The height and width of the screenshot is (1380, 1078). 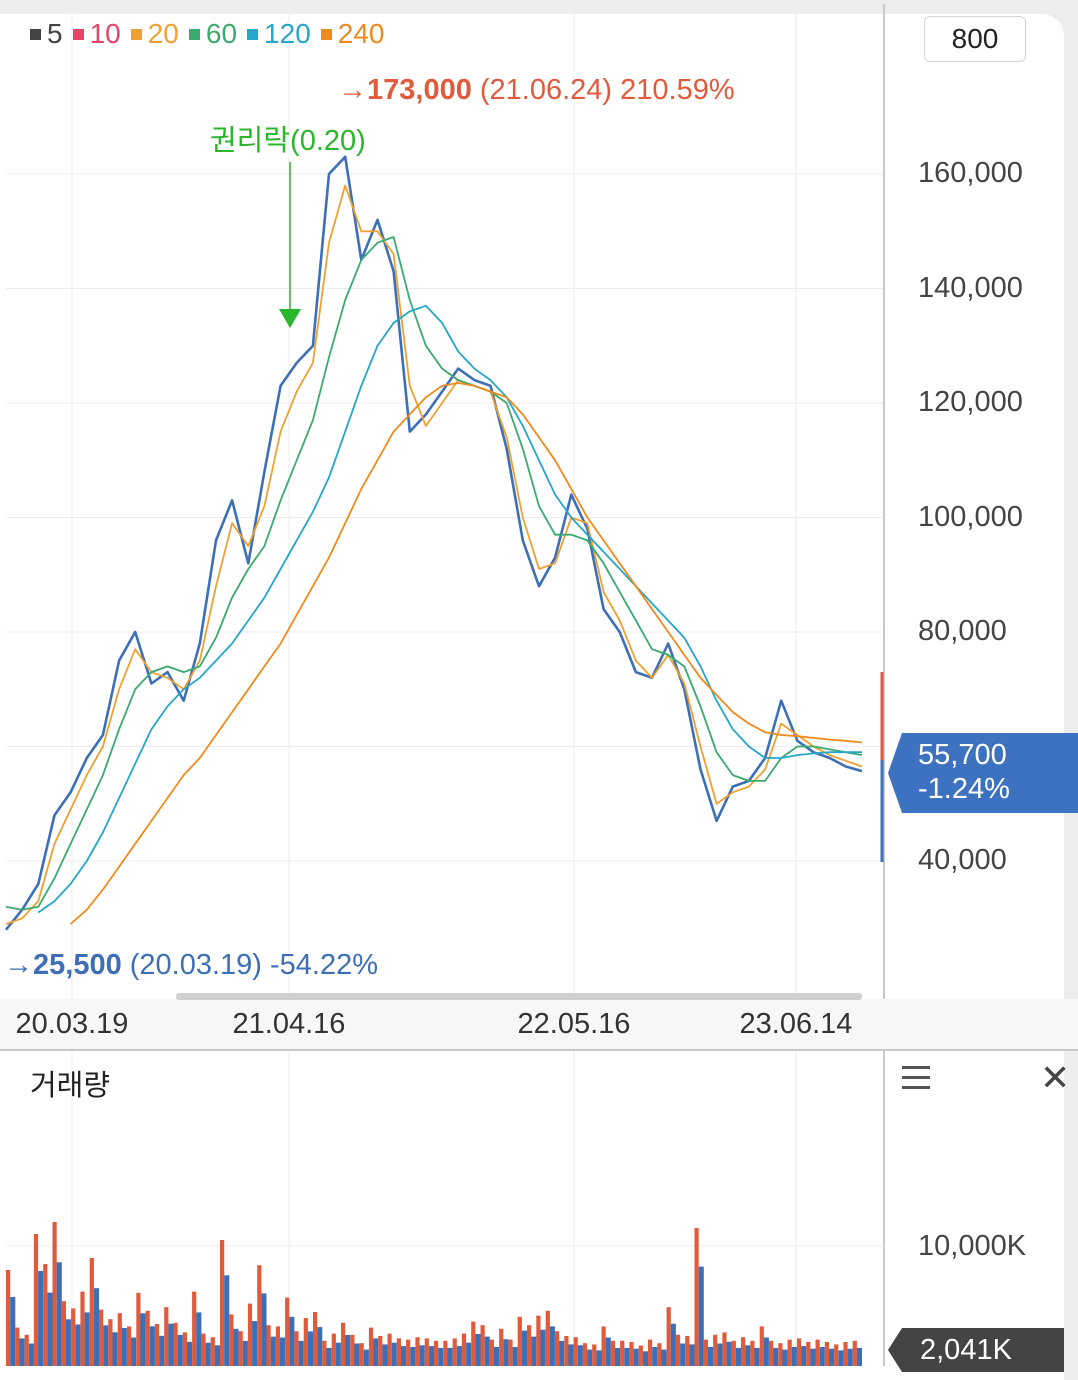 I want to click on x-tick-label: 22.05.16, so click(x=574, y=1024).